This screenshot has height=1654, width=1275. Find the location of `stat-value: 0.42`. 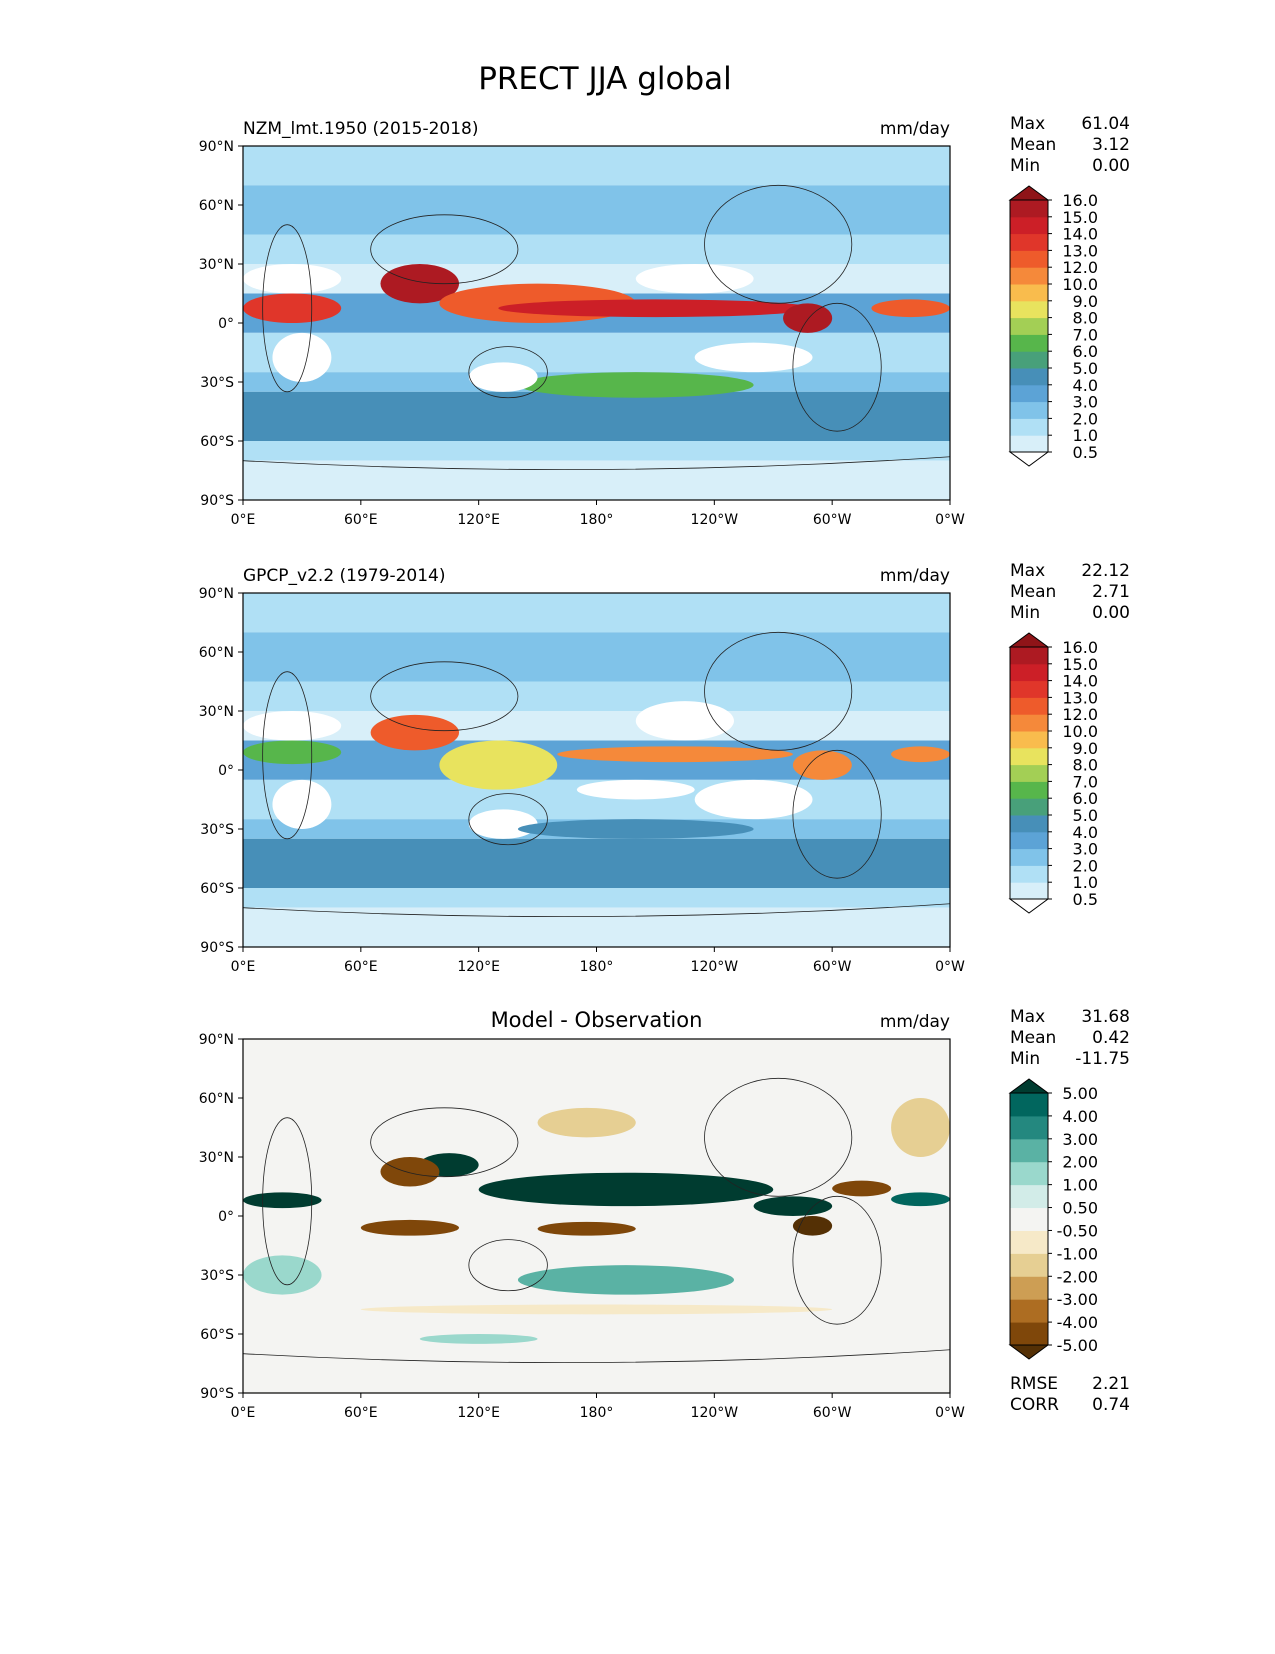

stat-value: 0.42 is located at coordinates (1111, 1038).